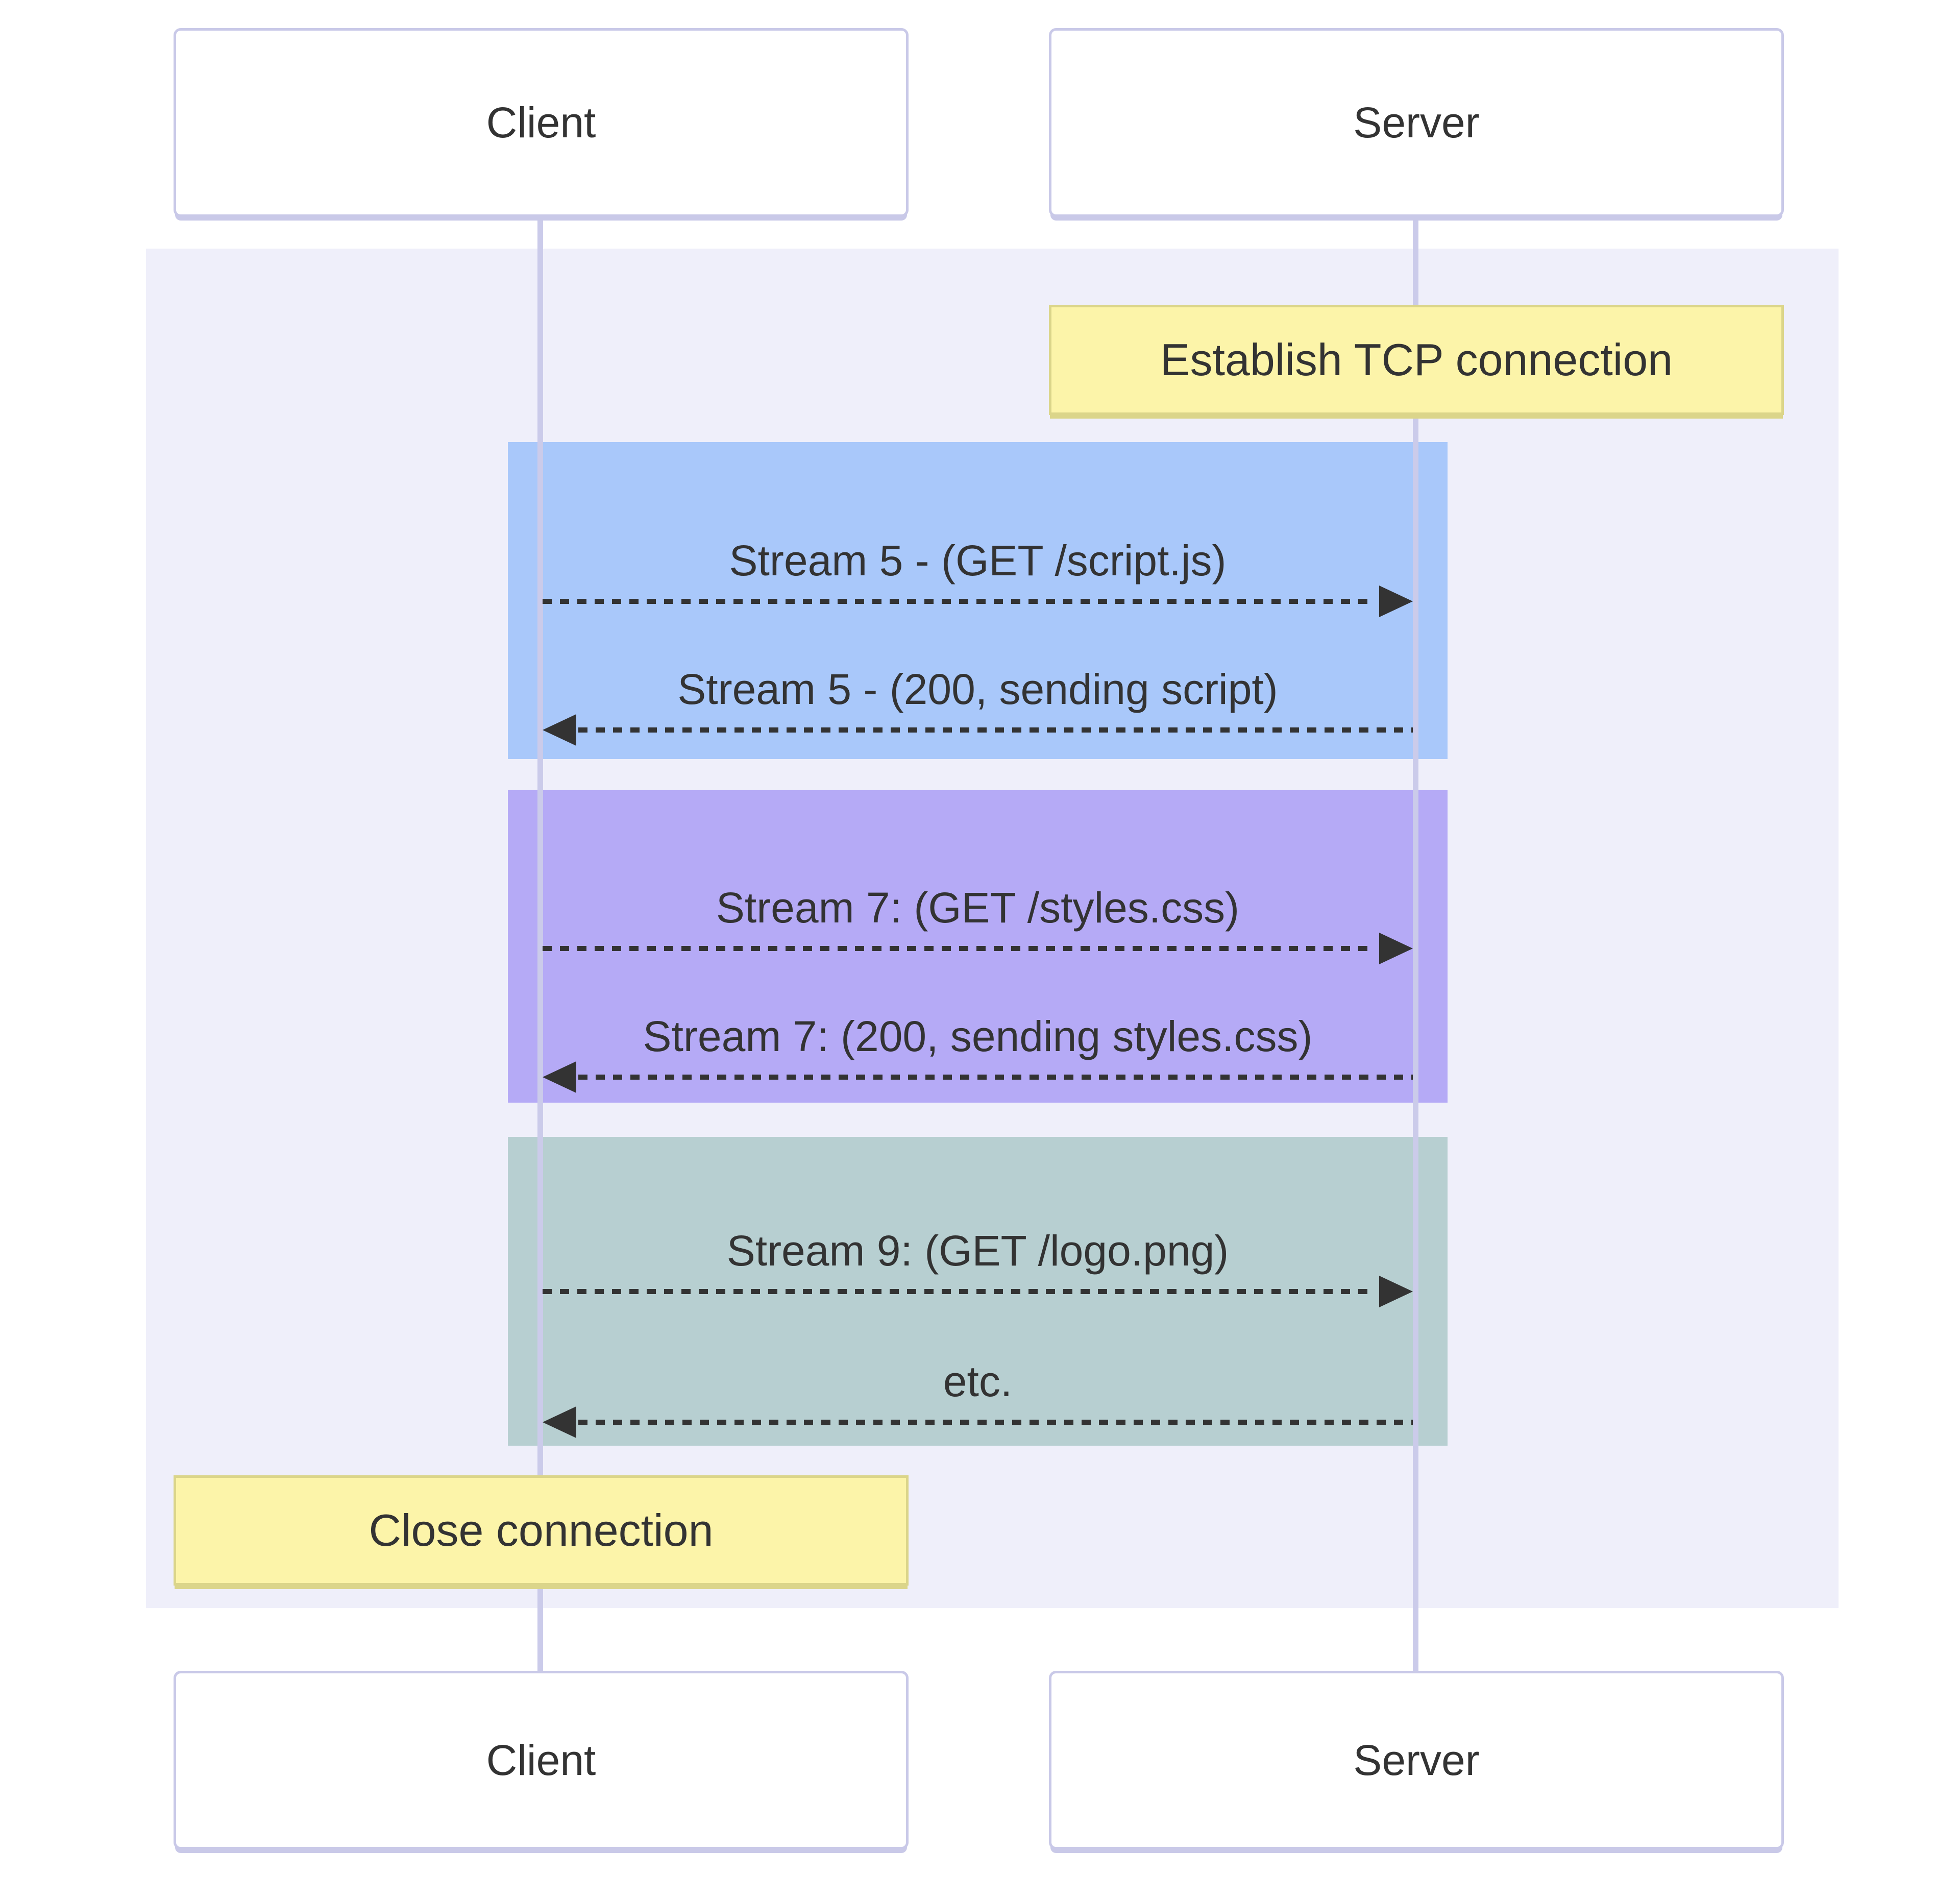  Describe the element at coordinates (978, 1381) in the screenshot. I see `message-etc-label: etc.` at that location.